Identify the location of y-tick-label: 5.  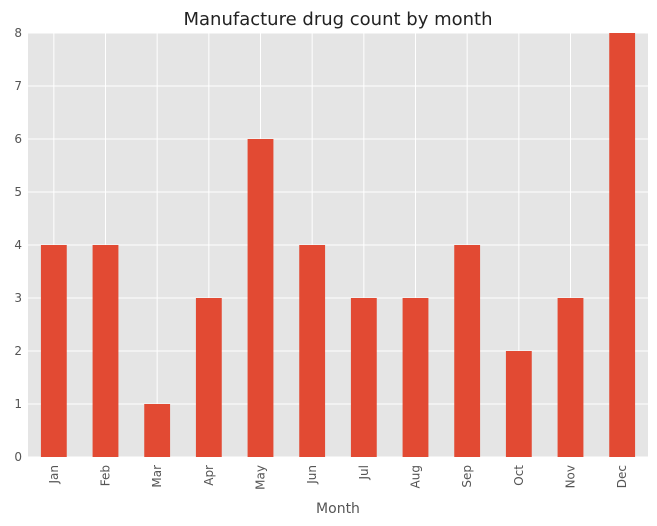
(18, 192).